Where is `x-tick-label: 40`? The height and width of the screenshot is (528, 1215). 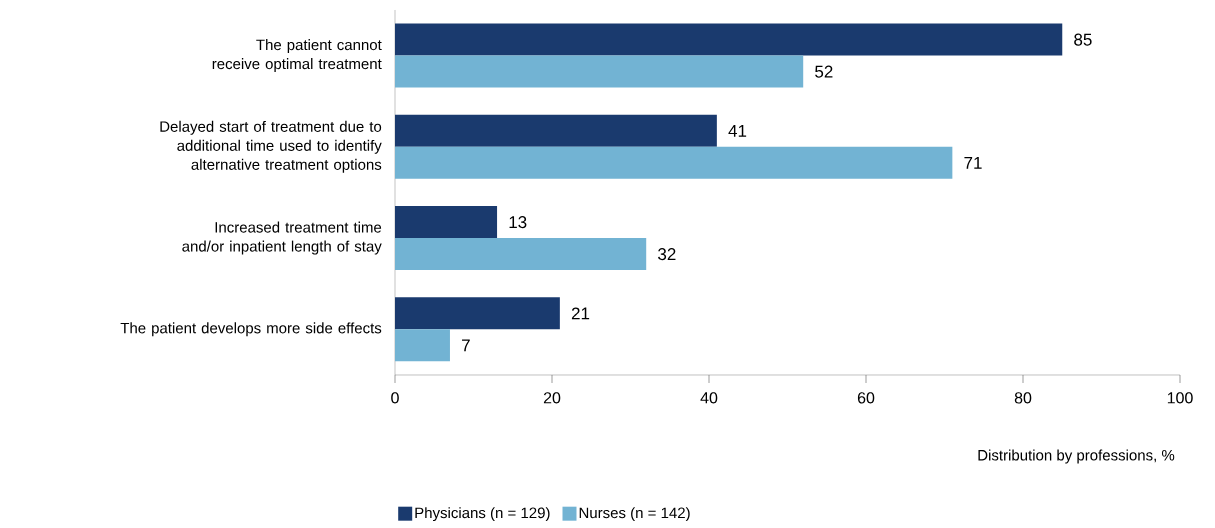
x-tick-label: 40 is located at coordinates (709, 398).